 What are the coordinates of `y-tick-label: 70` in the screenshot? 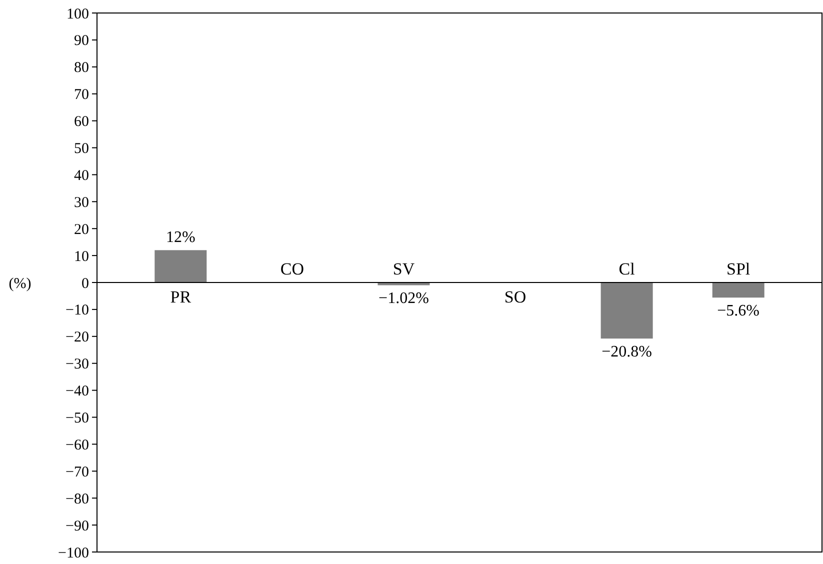 It's located at (81, 95).